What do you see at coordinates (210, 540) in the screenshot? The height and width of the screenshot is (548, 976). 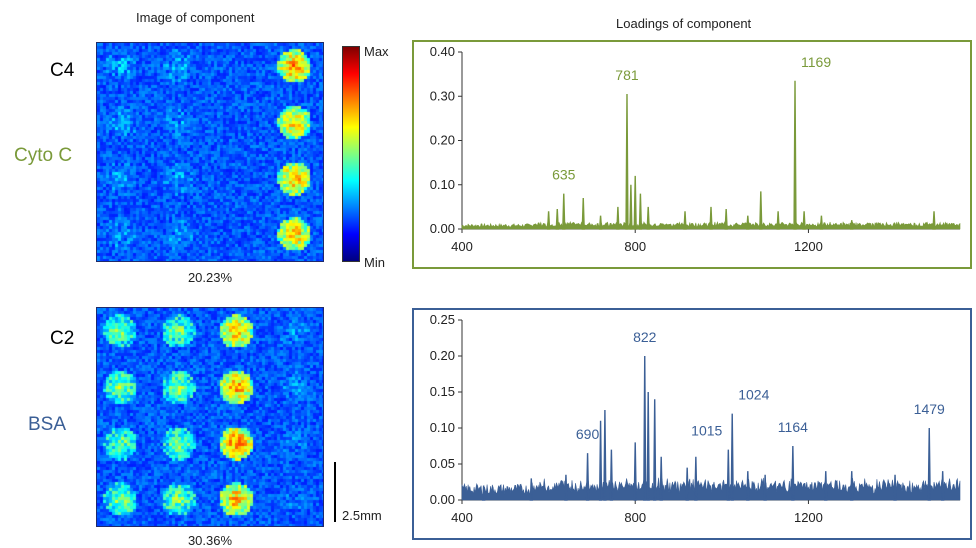 I see `variance-percent-c2: 30.36%` at bounding box center [210, 540].